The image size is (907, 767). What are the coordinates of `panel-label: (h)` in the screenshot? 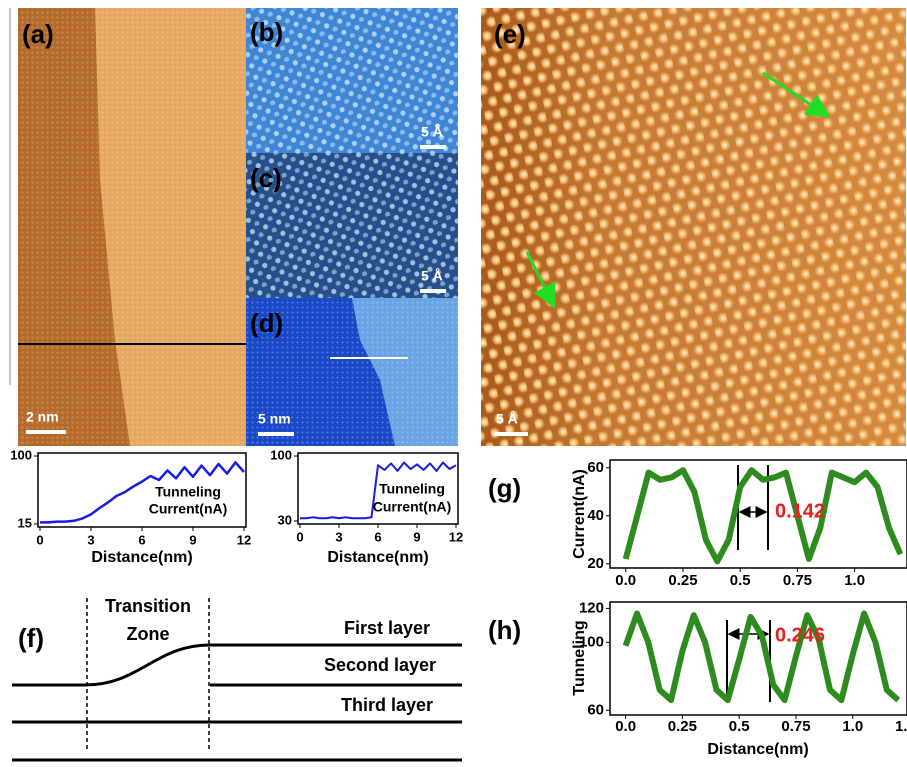 It's located at (504, 630).